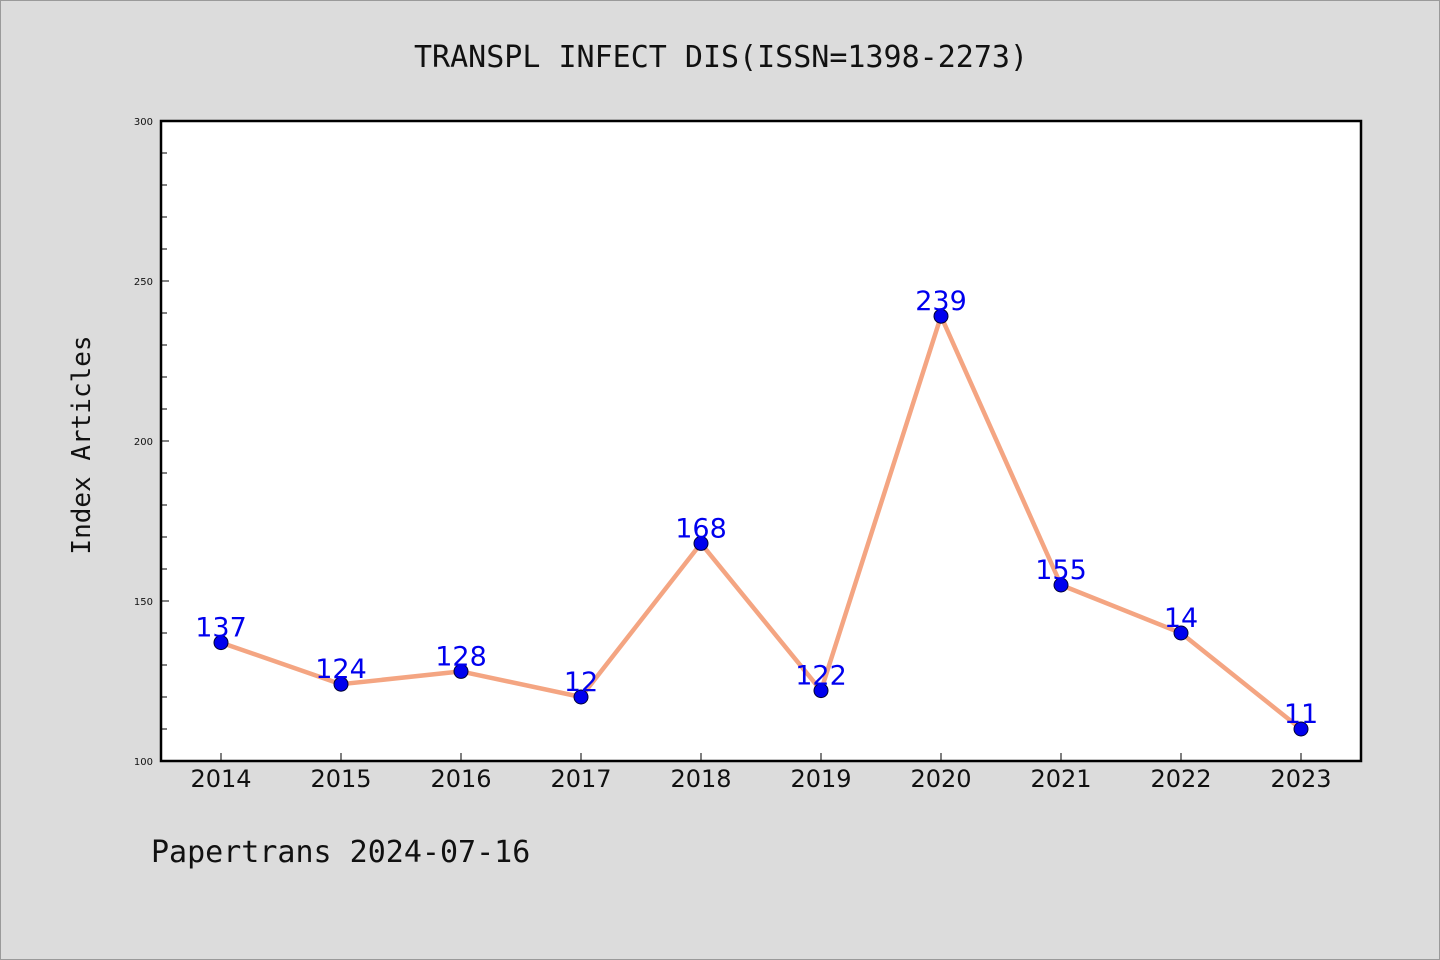  I want to click on x-tick-label: 2023, so click(1300, 779).